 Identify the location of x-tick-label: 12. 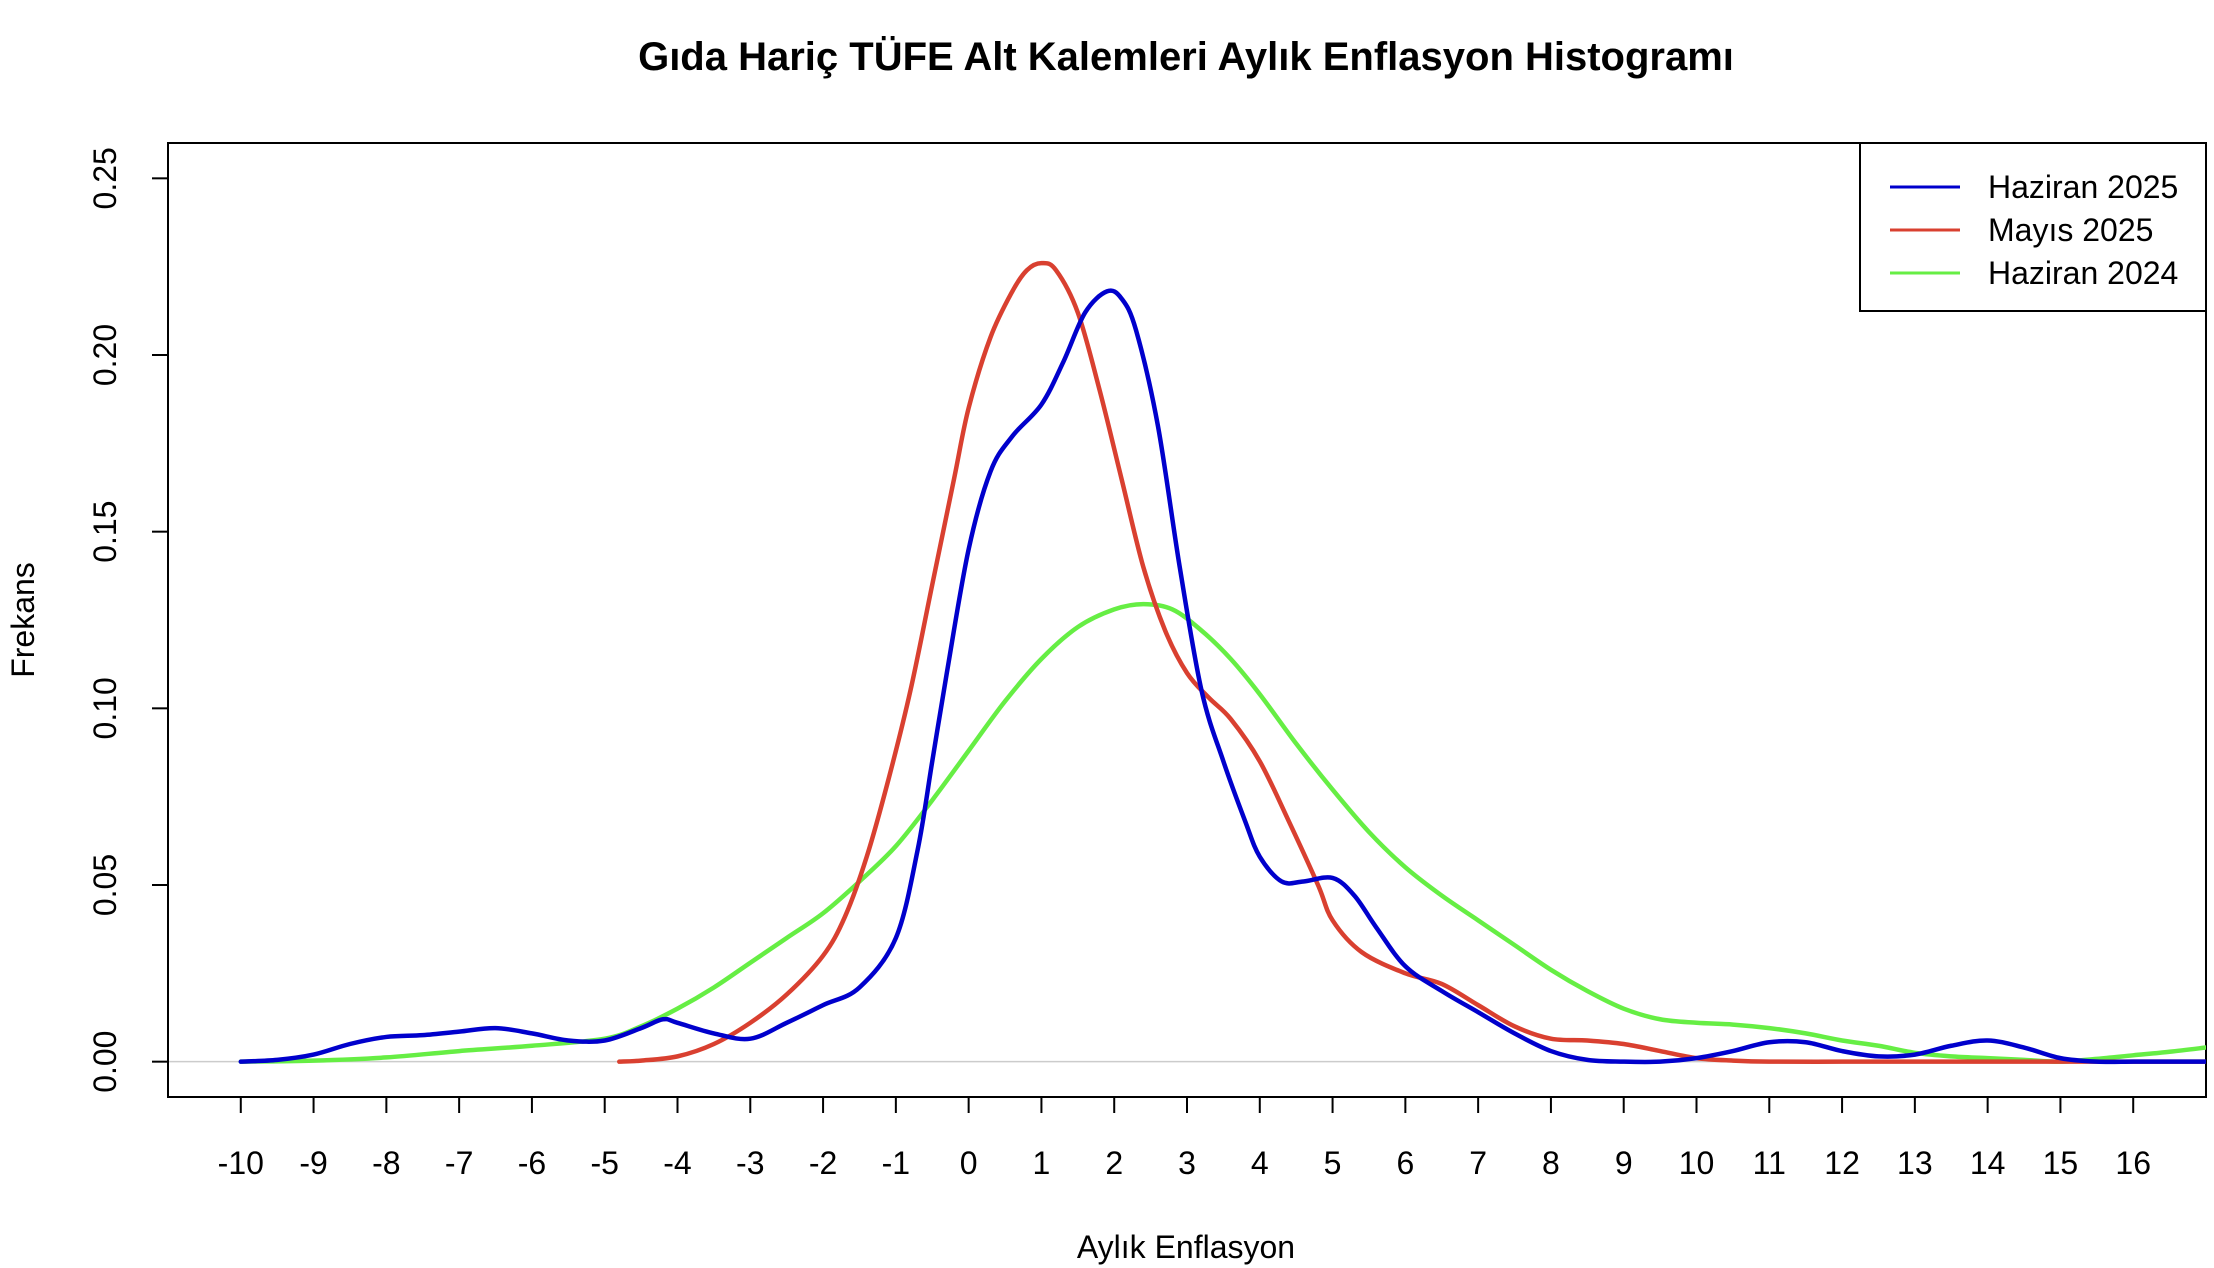
(1842, 1163).